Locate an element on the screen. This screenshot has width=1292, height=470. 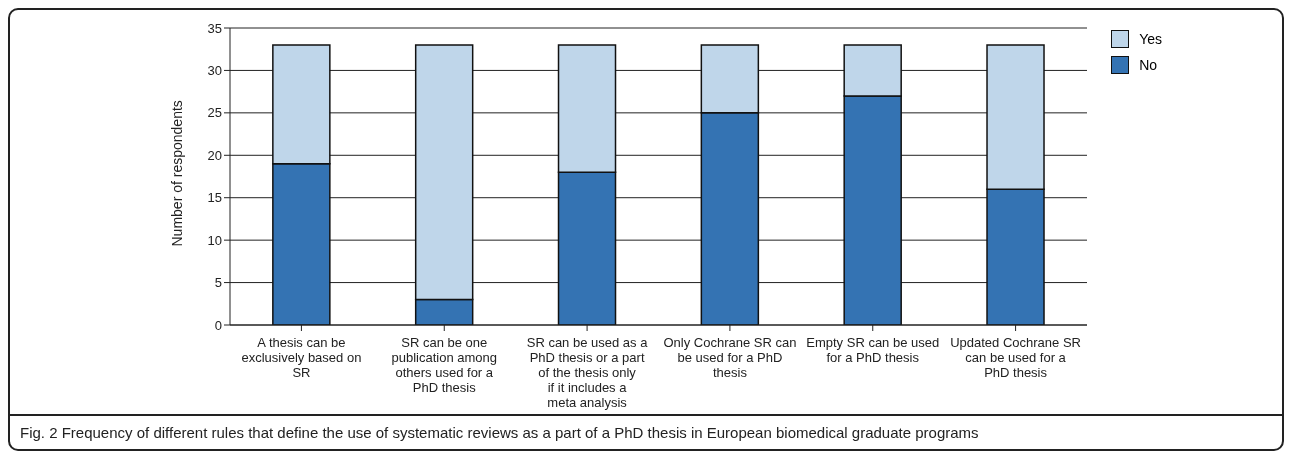
x-tick-label: Updated Cochrane SR can be used for a PhD thesis is located at coordinates (1015, 357).